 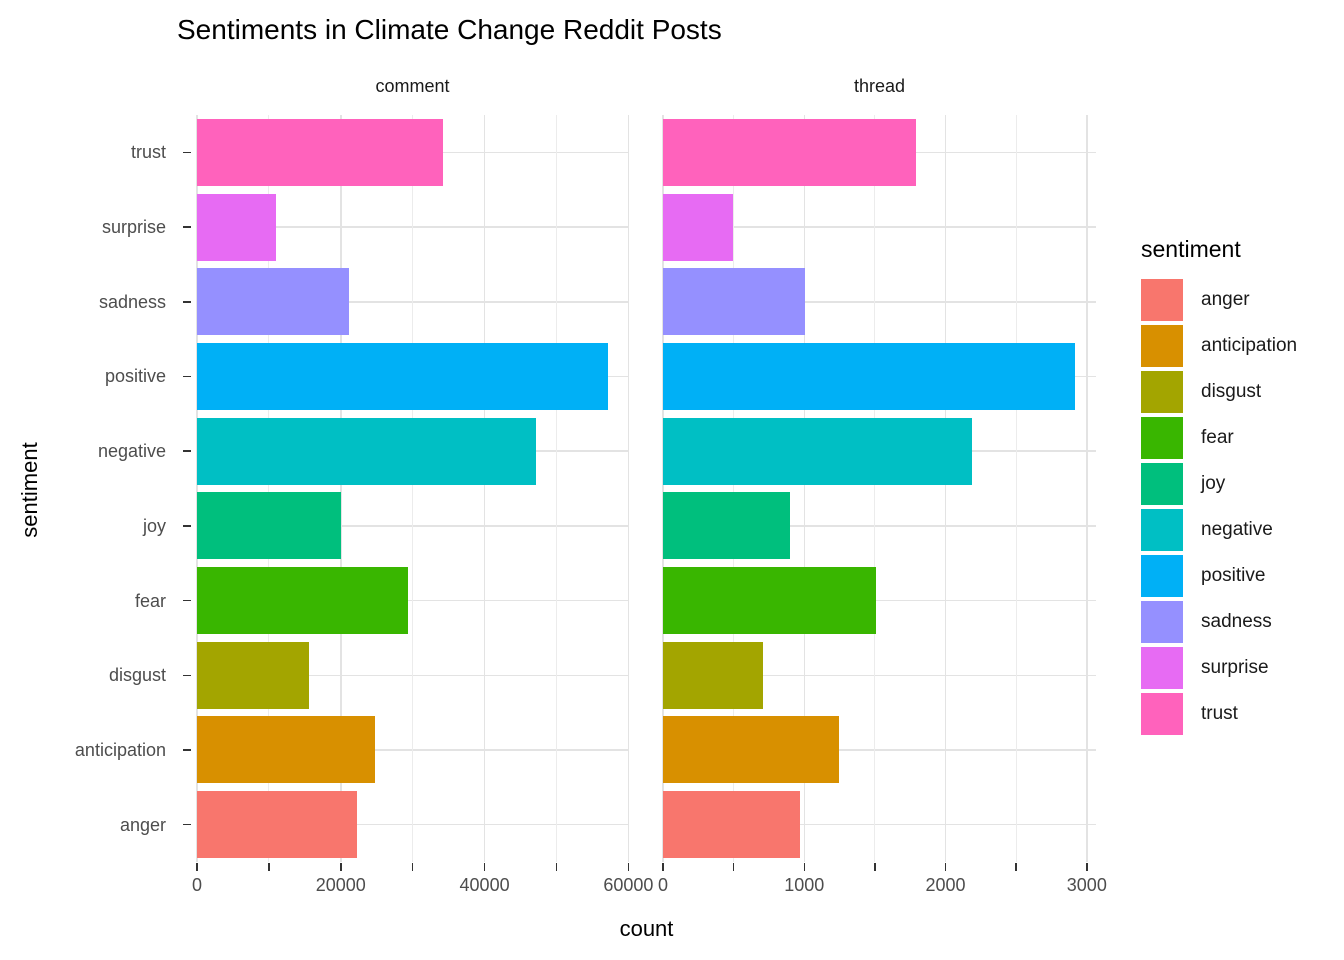 I want to click on legend-item-positive: positive, so click(x=1219, y=576).